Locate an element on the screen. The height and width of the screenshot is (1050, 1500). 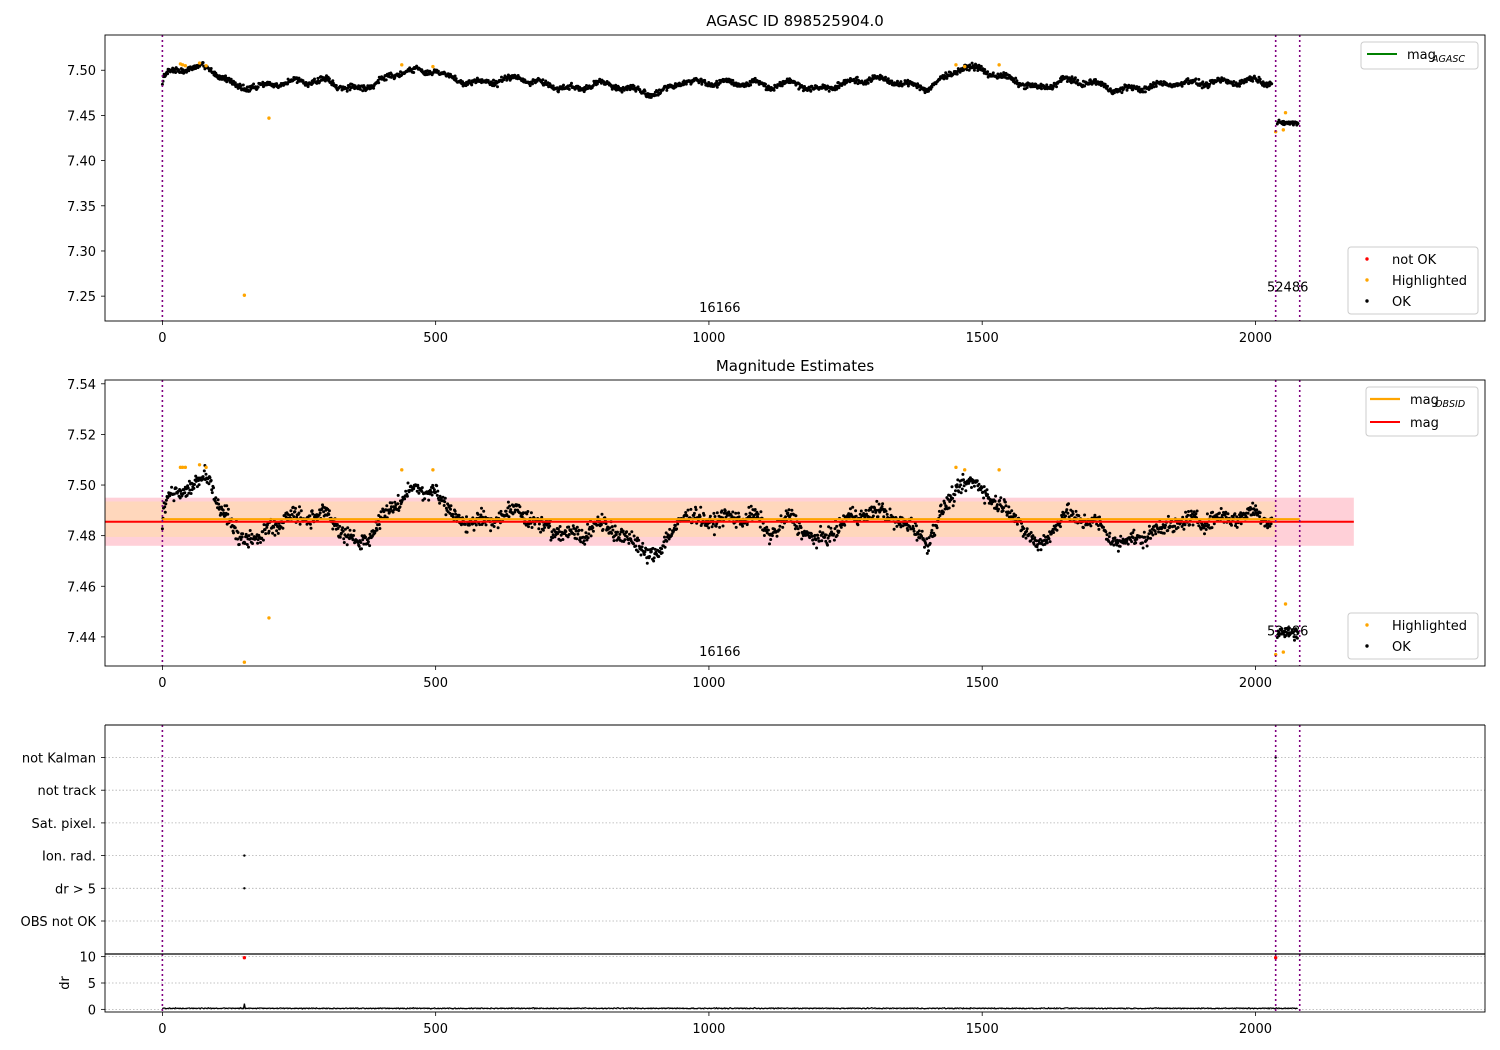
y-tick-label: 10 is located at coordinates (87, 958).